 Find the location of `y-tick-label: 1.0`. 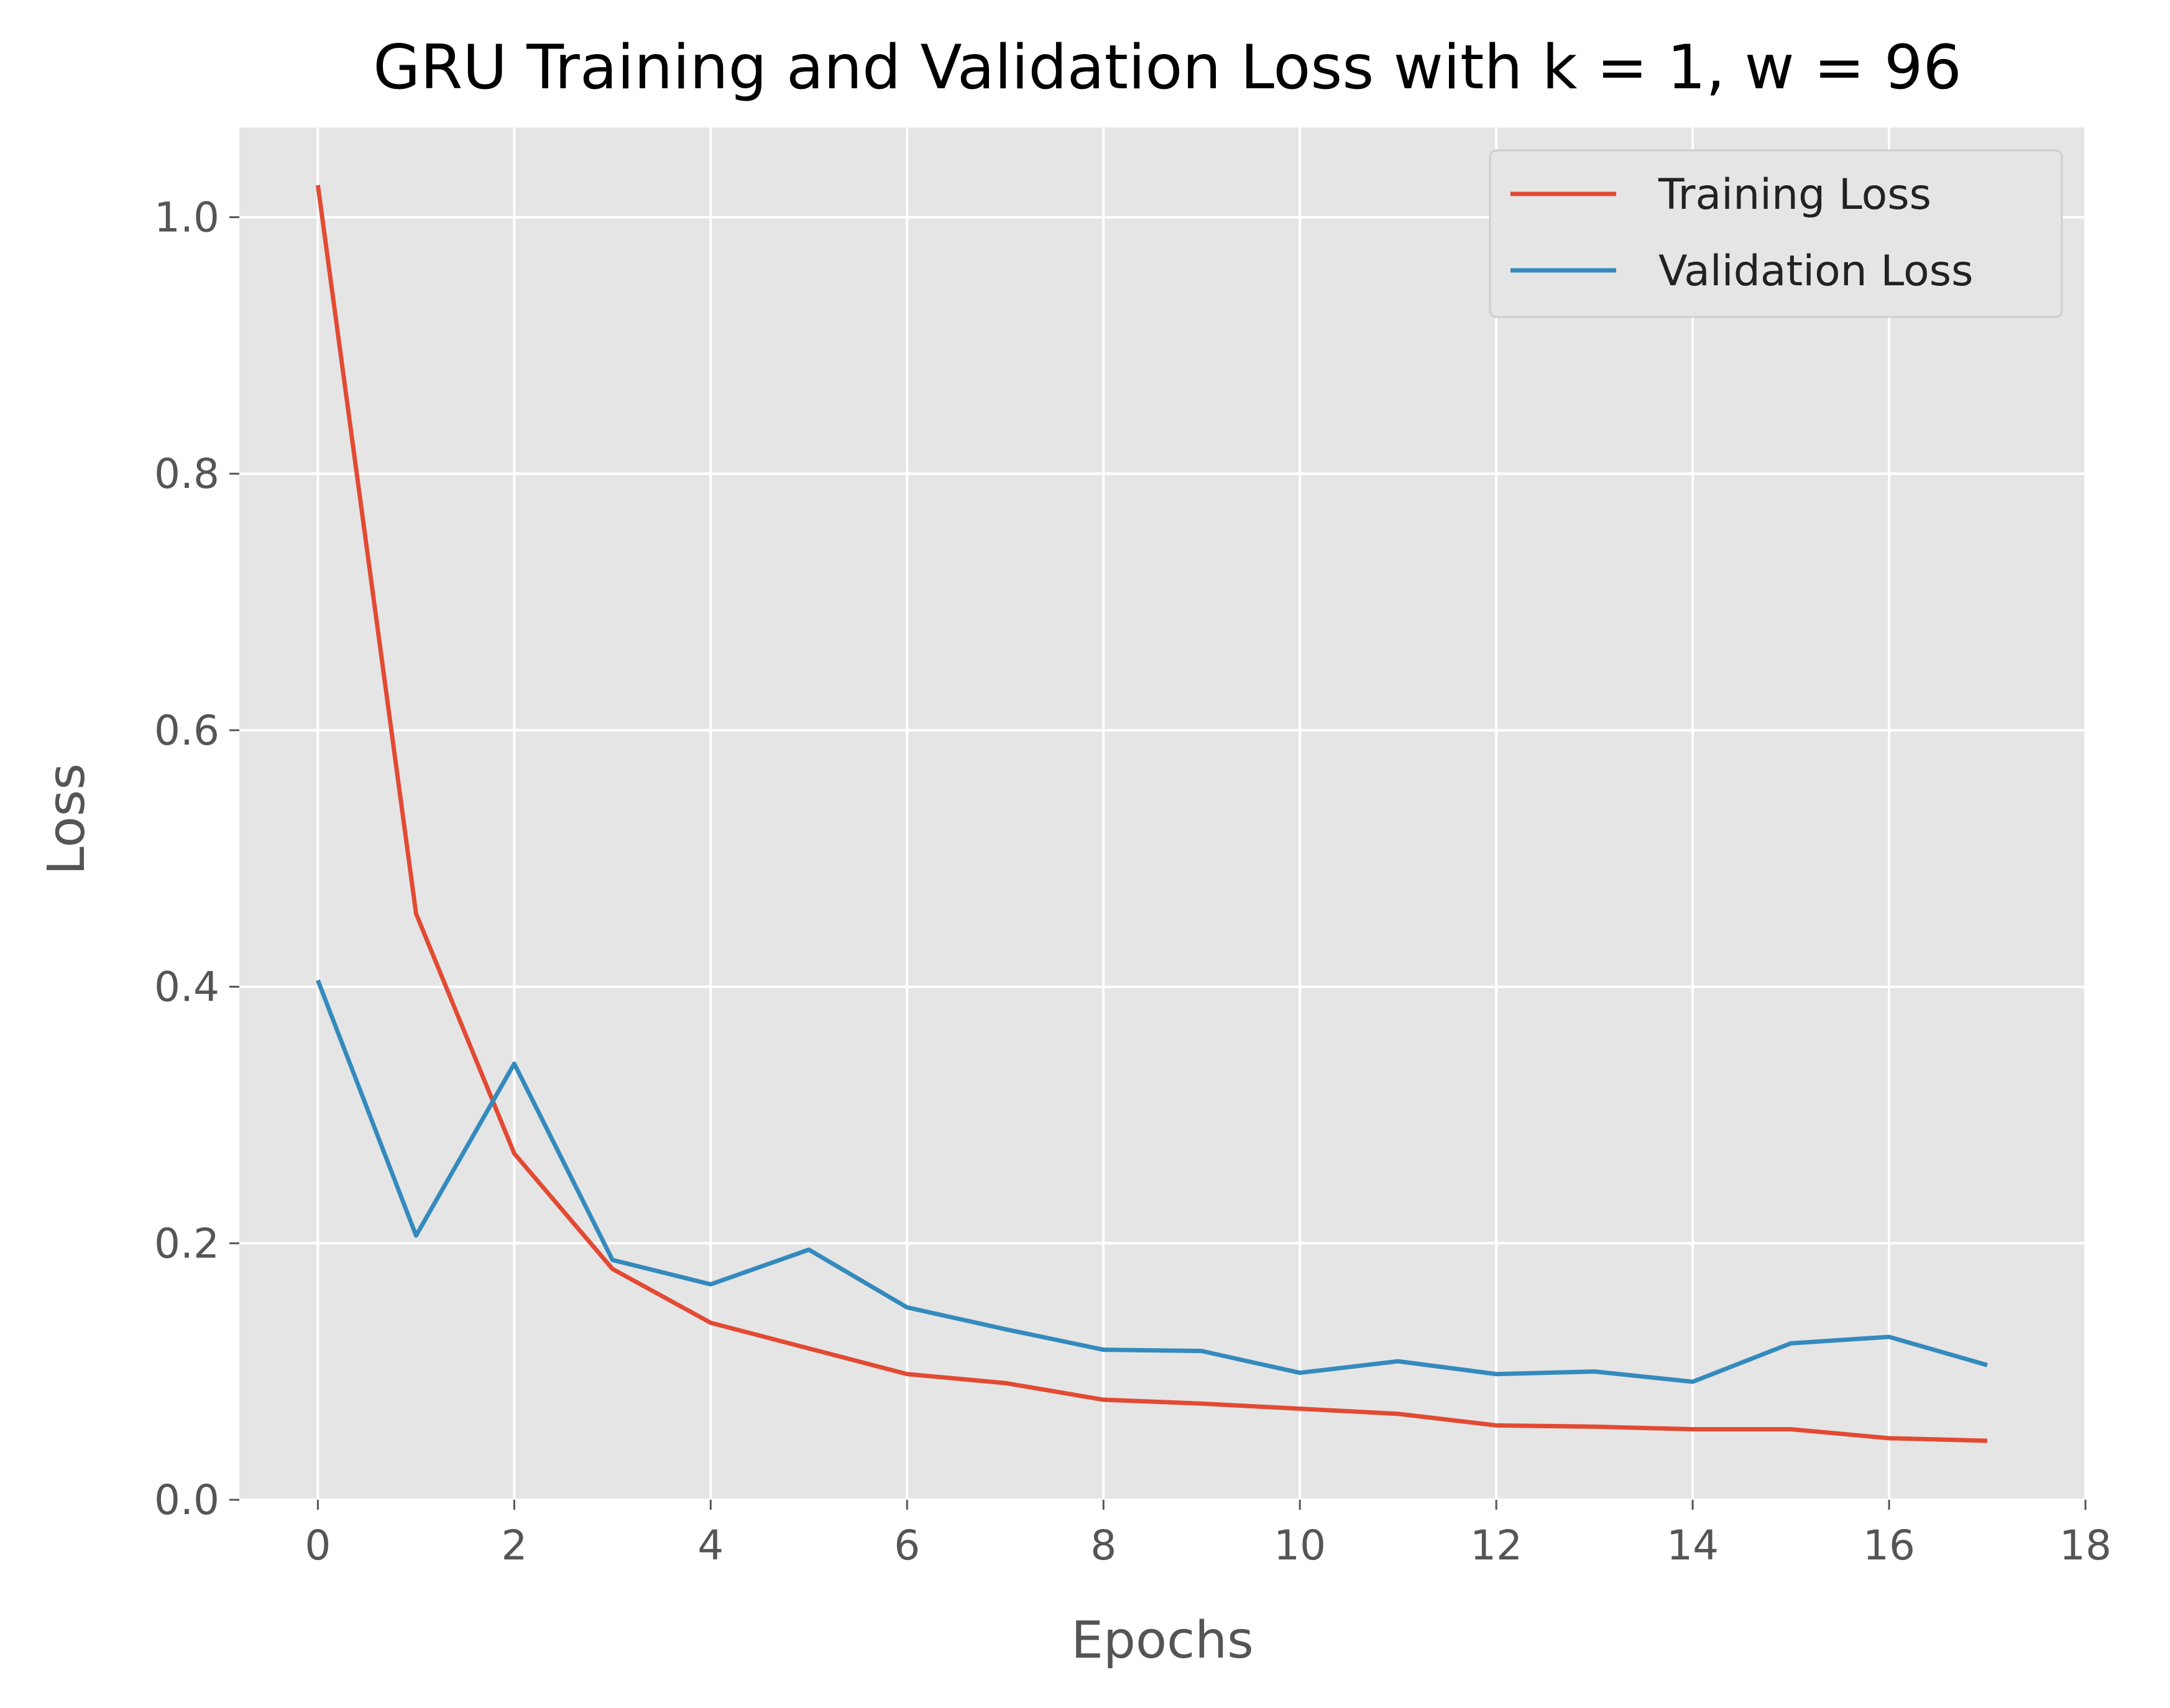

y-tick-label: 1.0 is located at coordinates (186, 217).